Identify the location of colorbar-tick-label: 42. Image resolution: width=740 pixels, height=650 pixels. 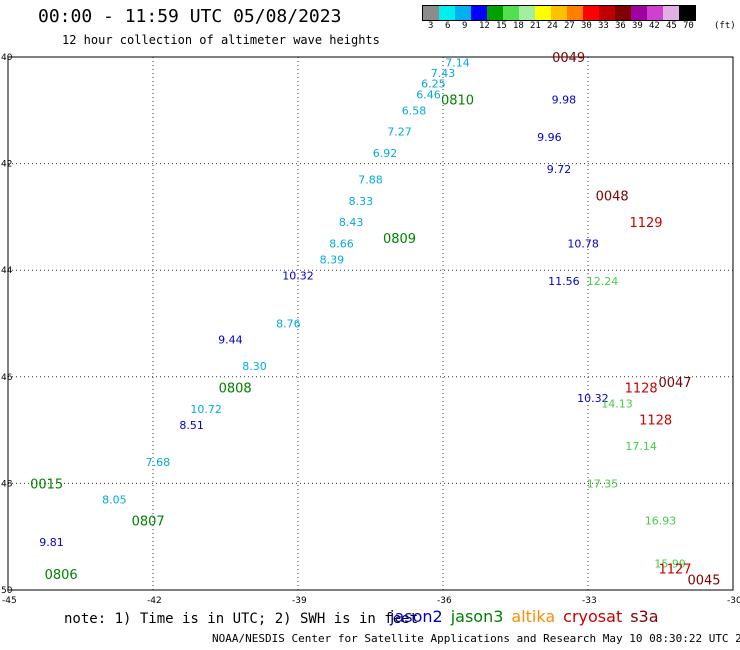
(654, 26).